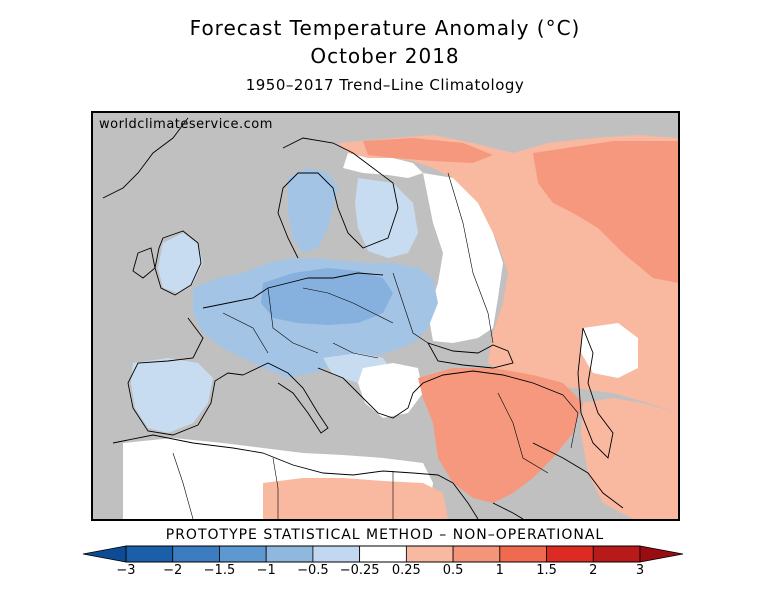  Describe the element at coordinates (385, 28) in the screenshot. I see `chart-title: Forecast Temperature Anomaly (°C)` at that location.